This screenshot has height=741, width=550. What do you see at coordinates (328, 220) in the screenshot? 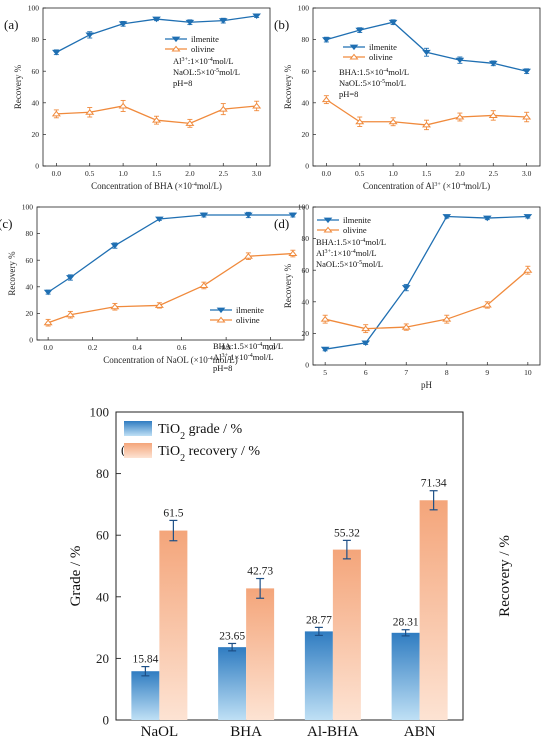
I see `legend-marker-ilmenite` at bounding box center [328, 220].